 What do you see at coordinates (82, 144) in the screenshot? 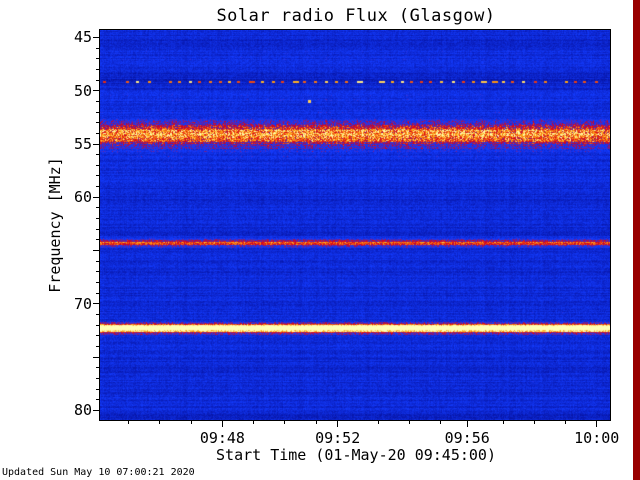
I see `y-tick-label: 55` at bounding box center [82, 144].